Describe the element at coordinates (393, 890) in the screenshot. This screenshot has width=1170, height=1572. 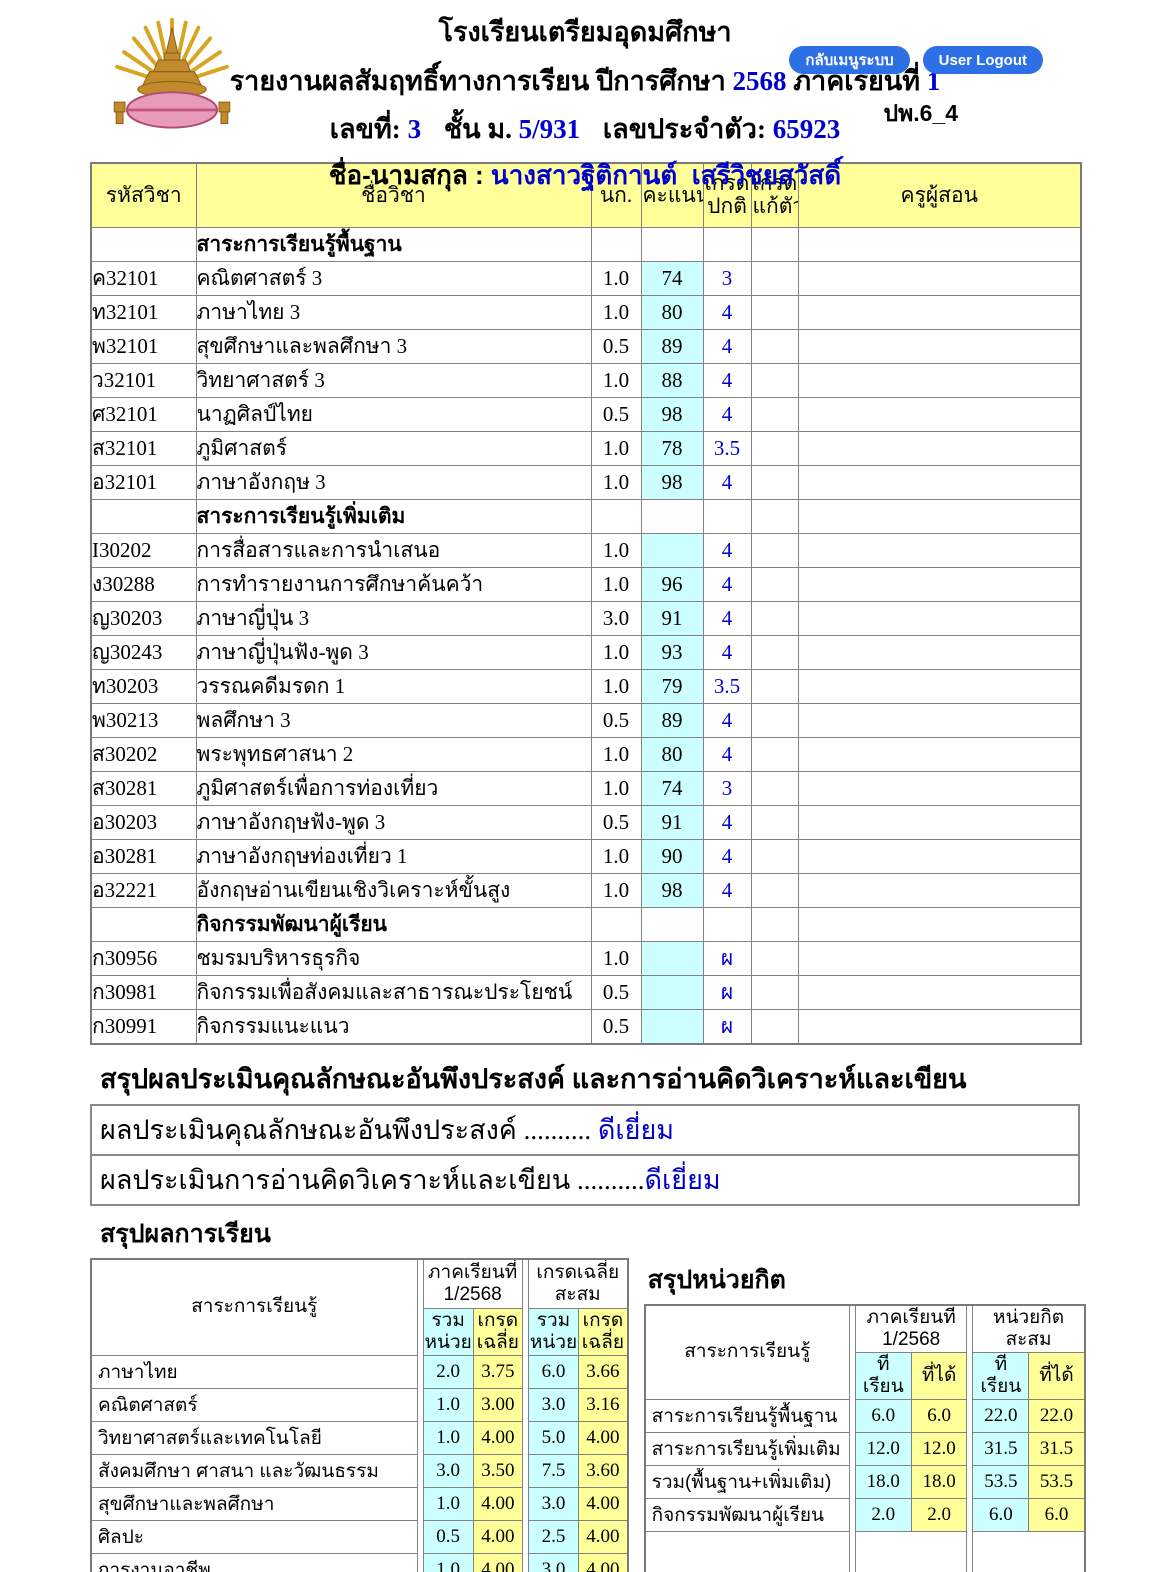
I see `cell-subject: อังกฤษอ่านเขียนเชิงวิเคราะห์ขั้นสูง` at that location.